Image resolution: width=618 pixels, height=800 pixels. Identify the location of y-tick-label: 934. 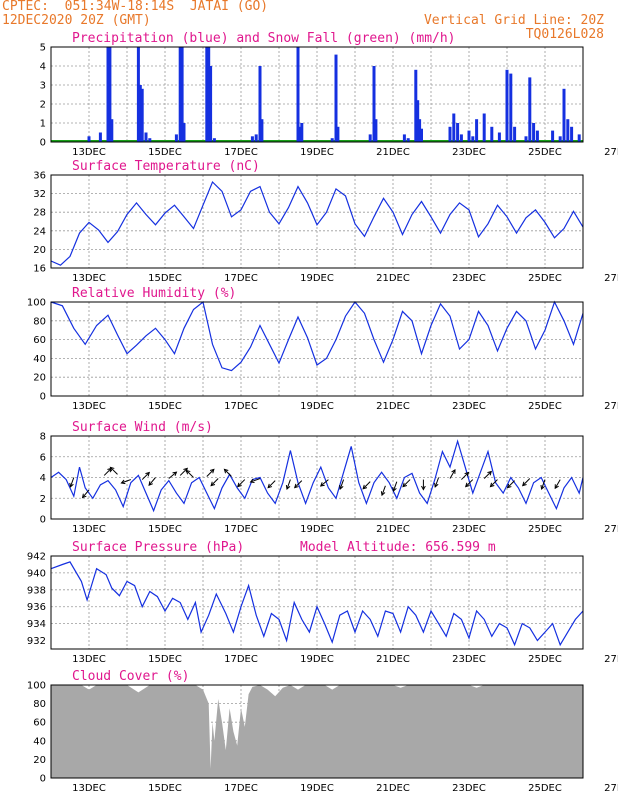
(36, 624).